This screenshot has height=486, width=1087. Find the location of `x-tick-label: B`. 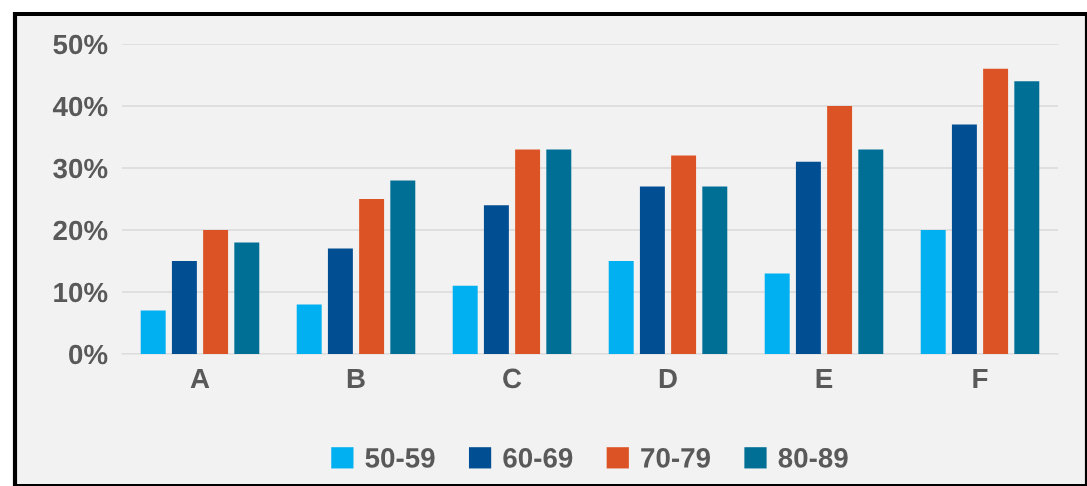

x-tick-label: B is located at coordinates (356, 378).